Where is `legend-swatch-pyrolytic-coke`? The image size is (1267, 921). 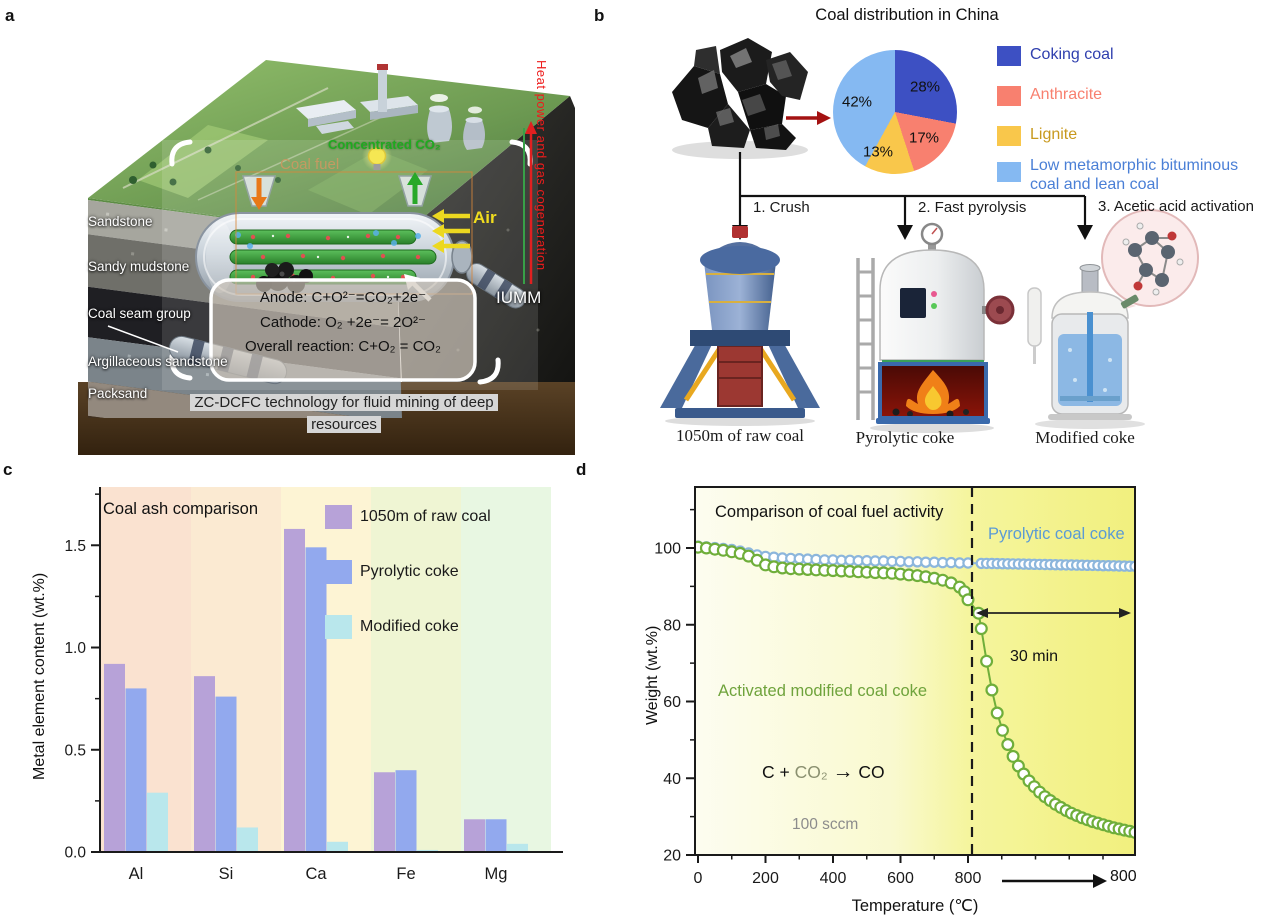 legend-swatch-pyrolytic-coke is located at coordinates (338, 572).